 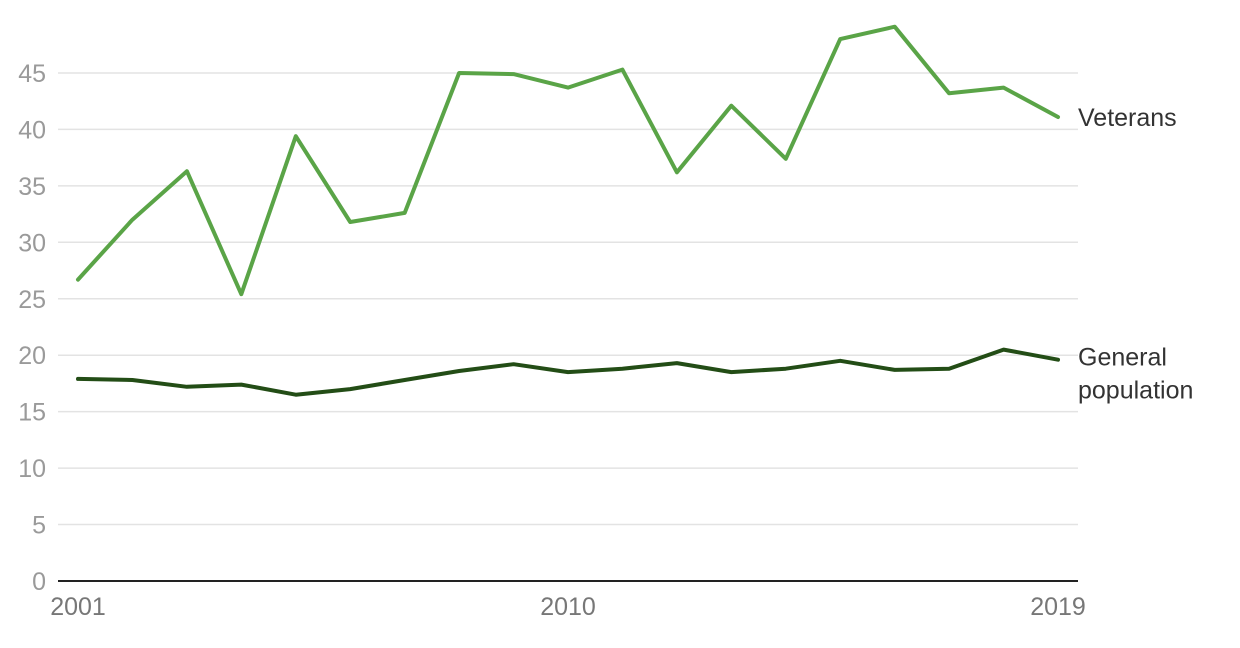 I want to click on series-line-general-population, so click(x=568, y=372).